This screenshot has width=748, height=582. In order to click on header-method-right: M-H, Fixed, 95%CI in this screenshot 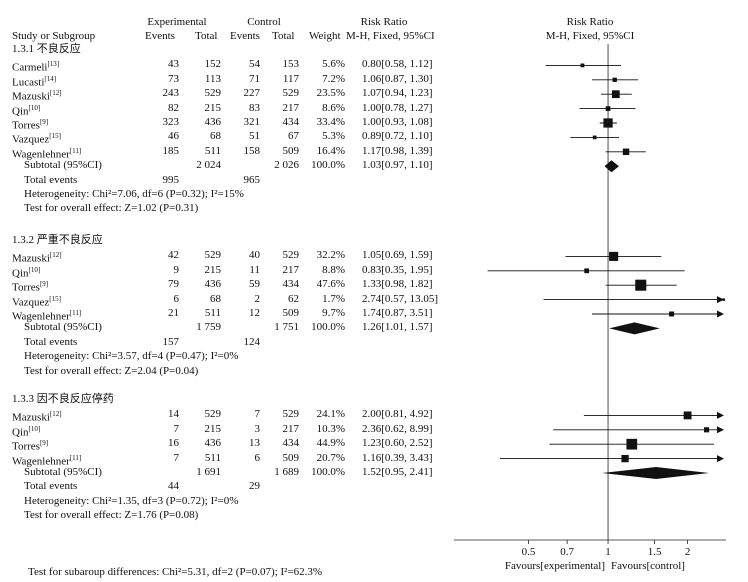, I will do `click(590, 36)`.